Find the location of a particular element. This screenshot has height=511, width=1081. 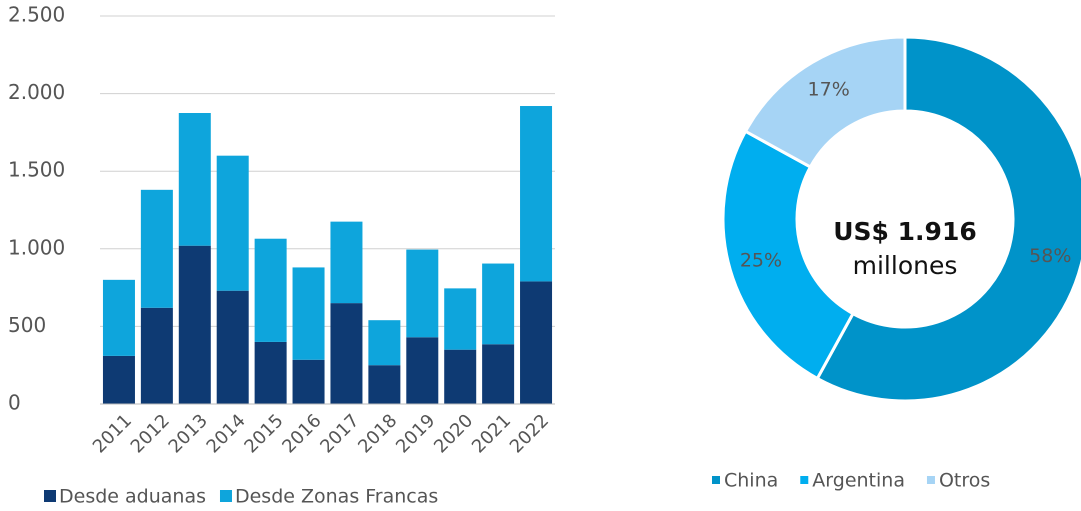

x-tick-label: 2016 is located at coordinates (301, 433).